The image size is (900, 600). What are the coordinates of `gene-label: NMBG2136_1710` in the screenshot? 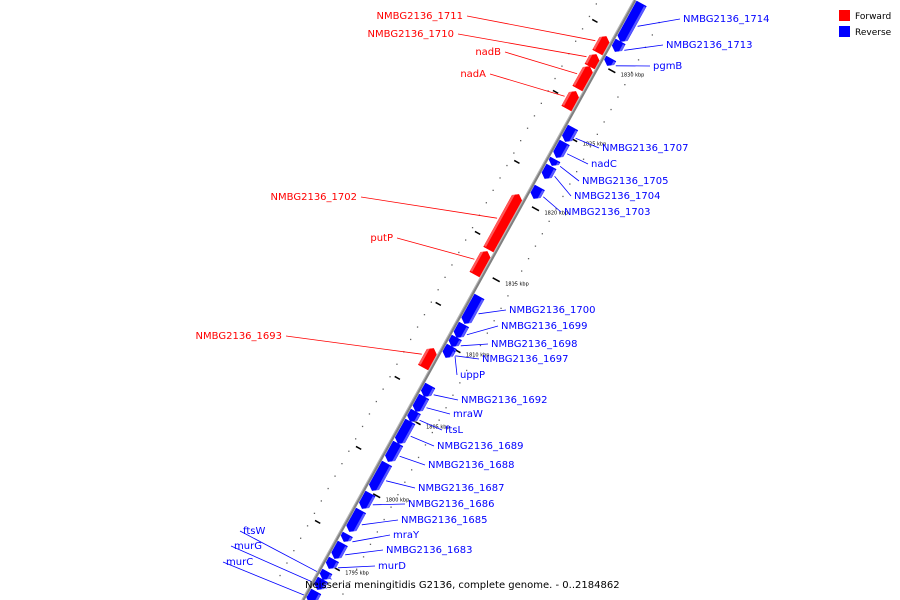 It's located at (411, 34).